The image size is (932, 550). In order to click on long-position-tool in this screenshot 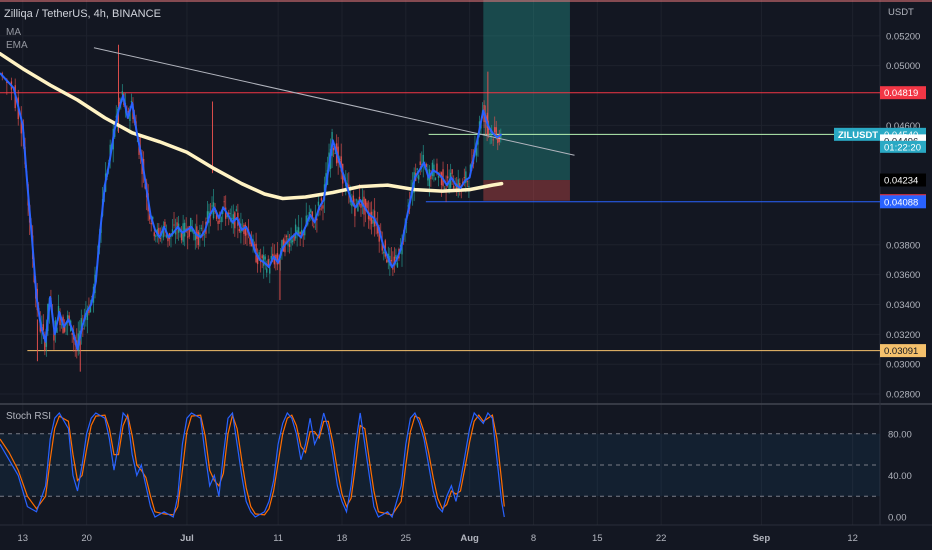, I will do `click(526, 100)`.